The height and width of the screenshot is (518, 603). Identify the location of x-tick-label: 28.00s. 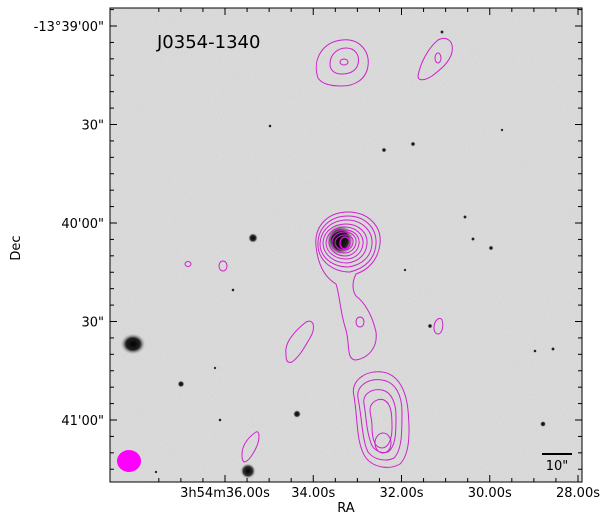
(578, 493).